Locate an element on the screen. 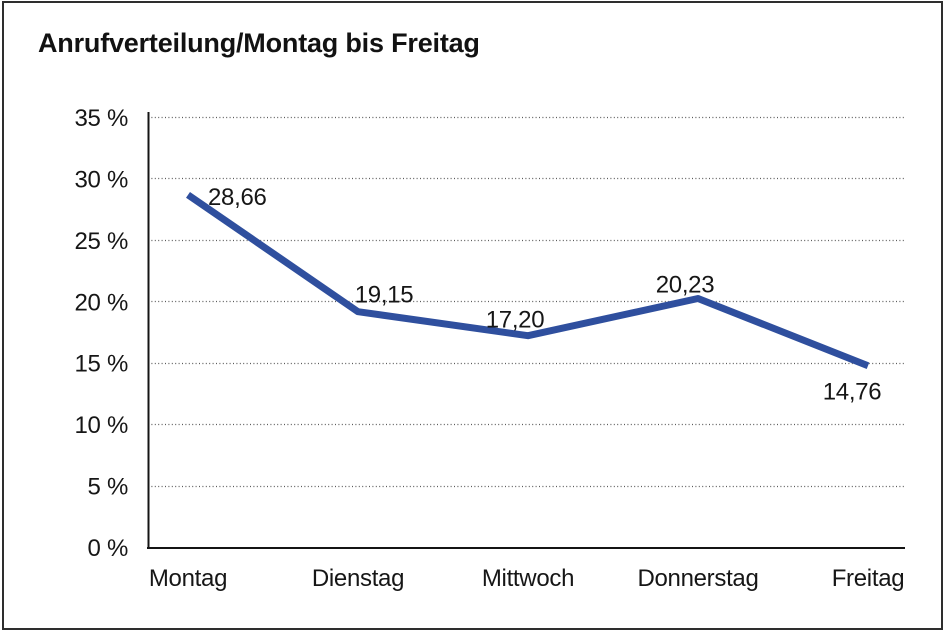 This screenshot has width=945, height=631. y-tick-label: 5 % is located at coordinates (108, 487).